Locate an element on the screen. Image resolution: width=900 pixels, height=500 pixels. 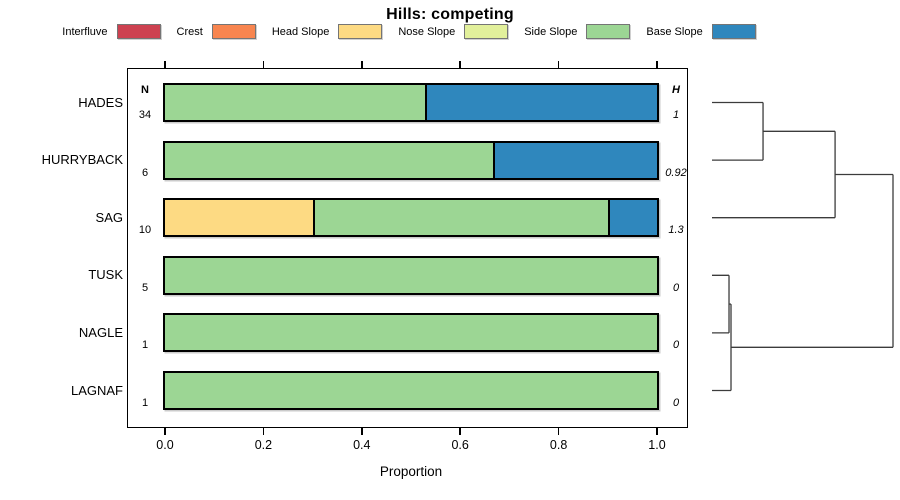
bar-sag is located at coordinates (411, 218).